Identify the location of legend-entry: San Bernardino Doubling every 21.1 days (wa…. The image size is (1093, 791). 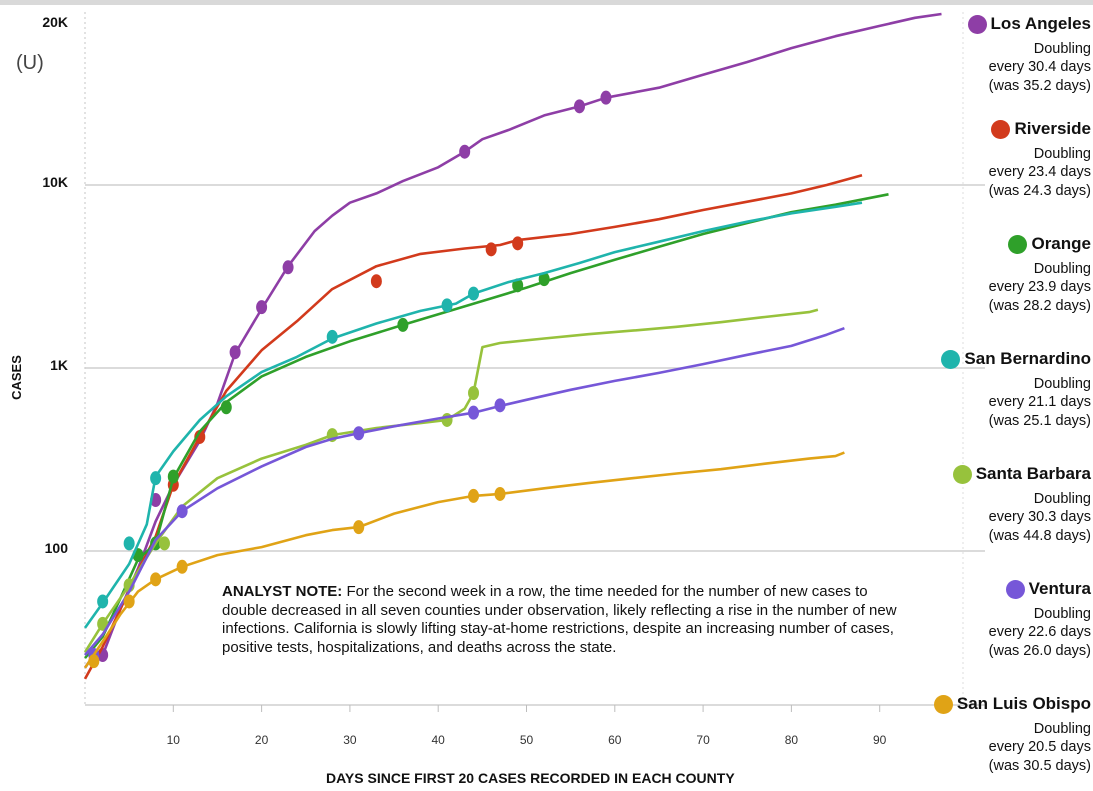
(991, 390).